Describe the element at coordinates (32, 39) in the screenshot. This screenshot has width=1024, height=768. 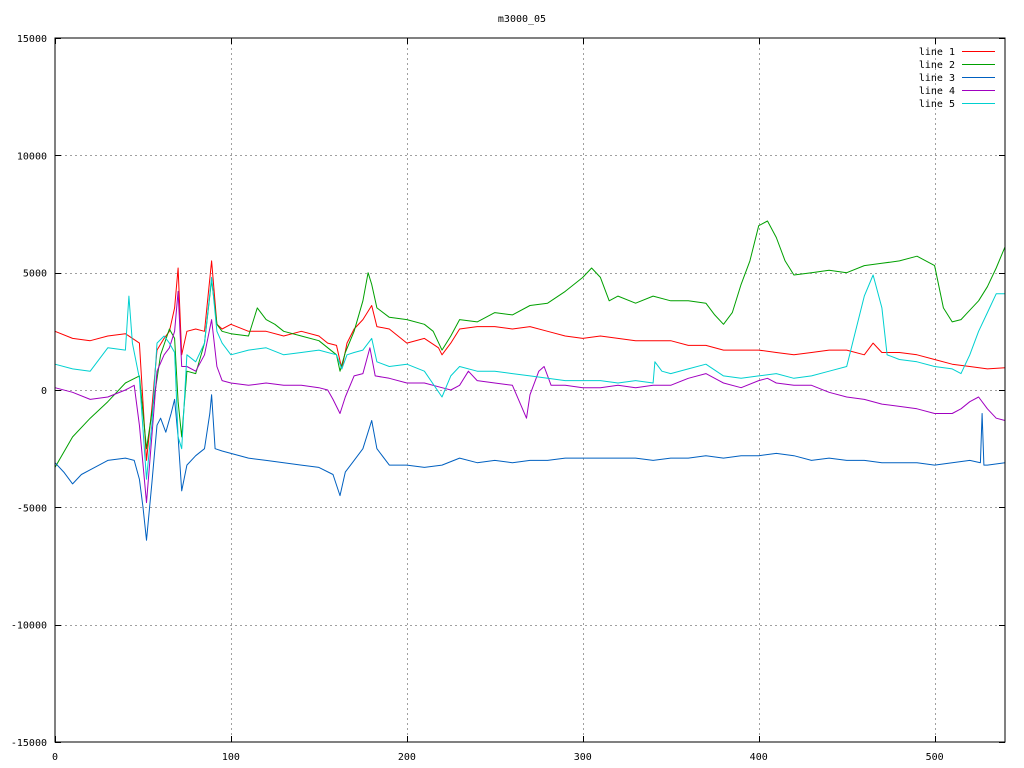
I see `y-tick-label: 15000` at that location.